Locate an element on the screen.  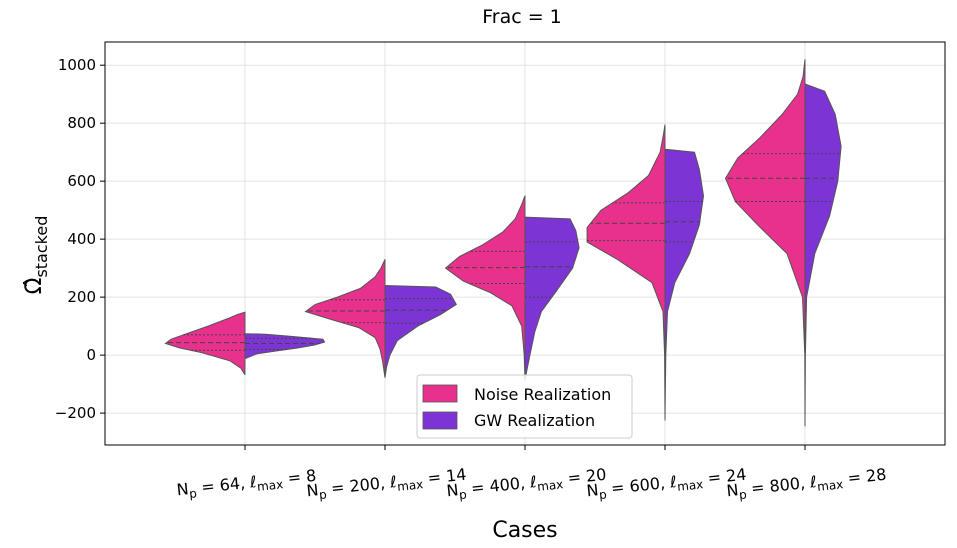
legend-box is located at coordinates (524, 406).